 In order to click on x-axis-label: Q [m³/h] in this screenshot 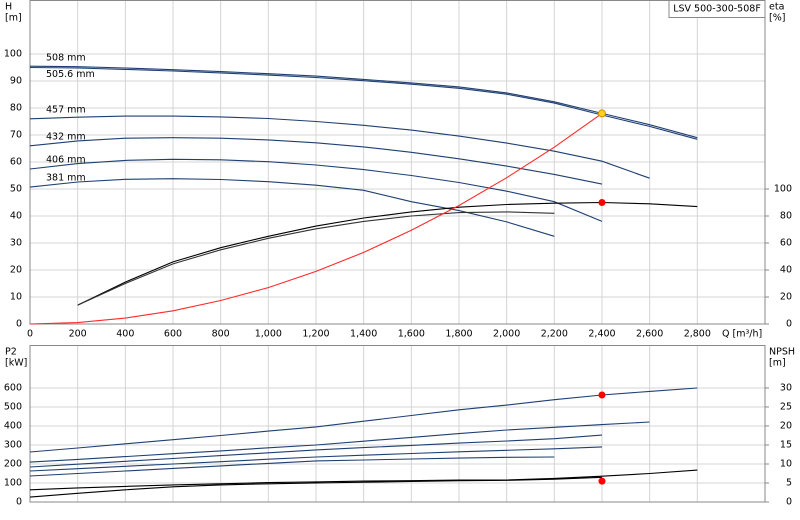, I will do `click(742, 334)`.